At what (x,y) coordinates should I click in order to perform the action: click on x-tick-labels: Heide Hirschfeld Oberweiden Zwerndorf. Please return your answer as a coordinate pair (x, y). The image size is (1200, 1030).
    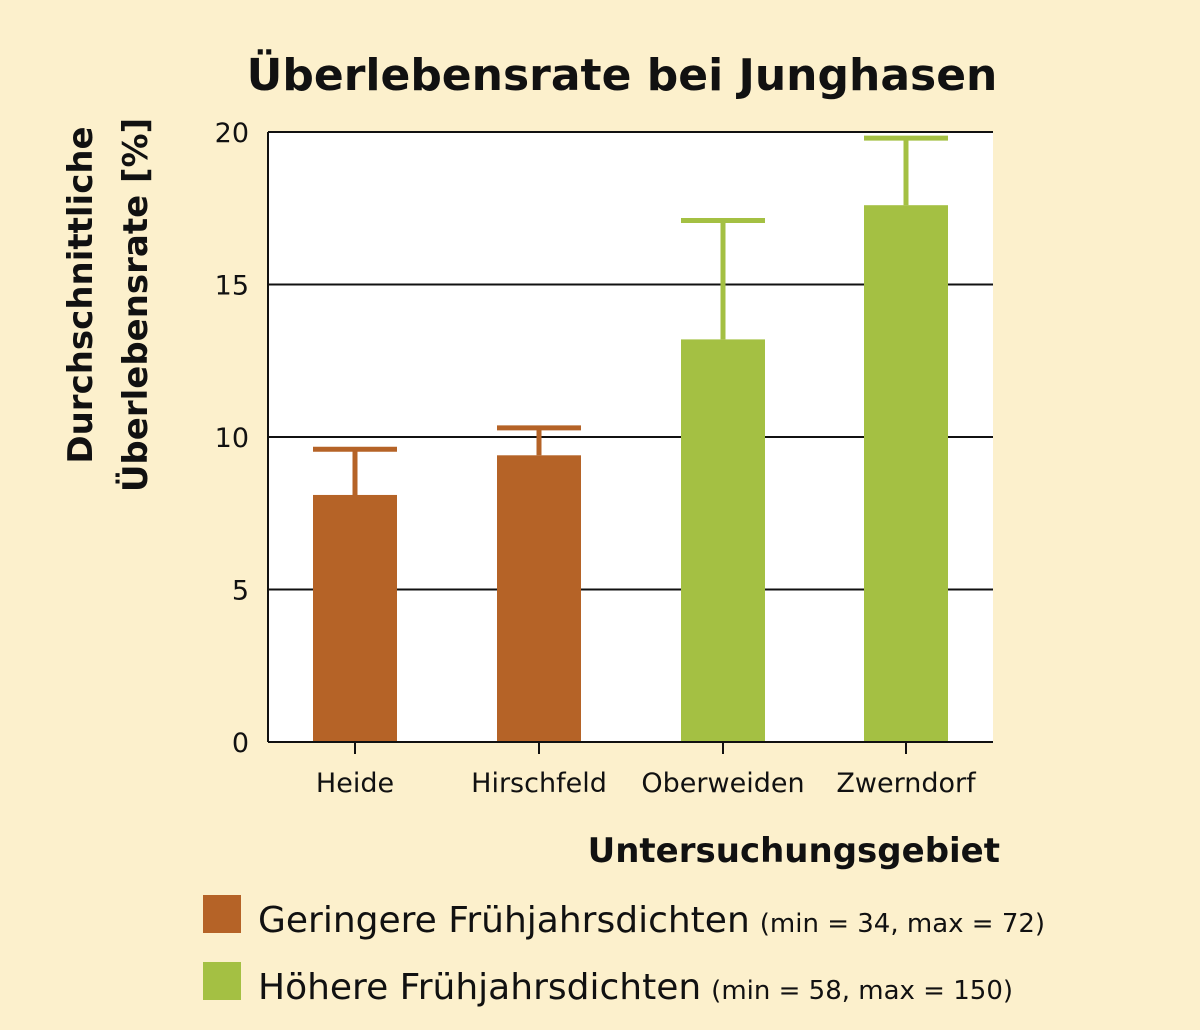
    Looking at the image, I should click on (646, 770).